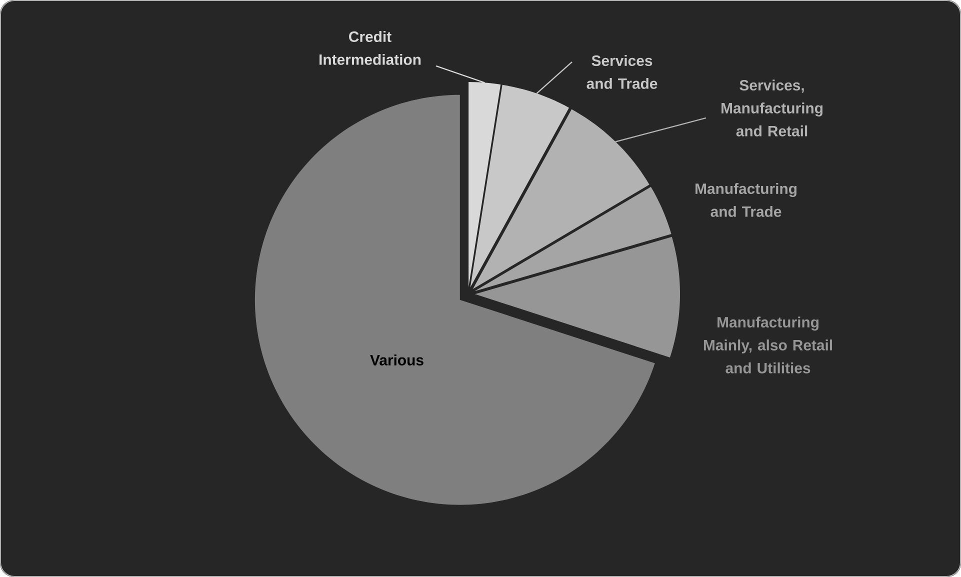 This screenshot has width=961, height=577. Describe the element at coordinates (622, 72) in the screenshot. I see `slice-label: Services and Trade` at that location.